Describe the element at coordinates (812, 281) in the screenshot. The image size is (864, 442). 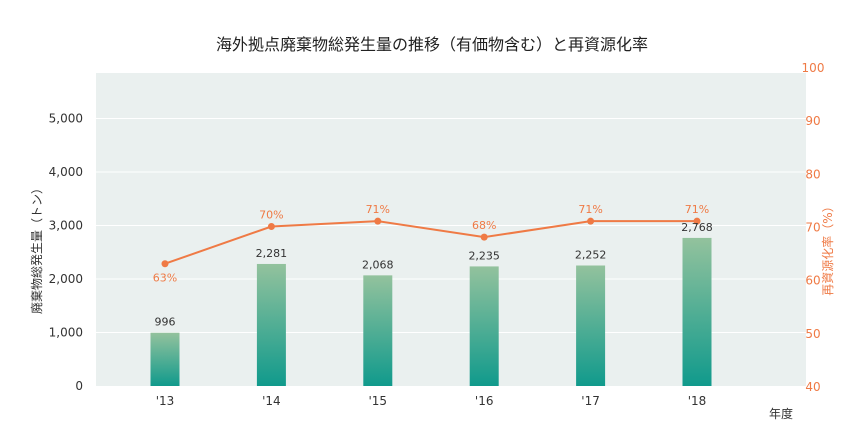
I see `y2-tick-label: 60` at that location.